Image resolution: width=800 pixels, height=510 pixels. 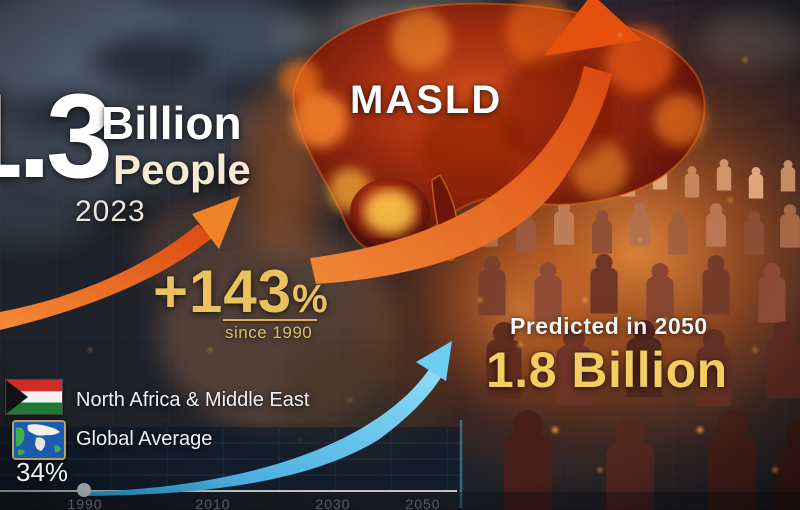 What do you see at coordinates (144, 439) in the screenshot?
I see `legend-item-global: Global Average` at bounding box center [144, 439].